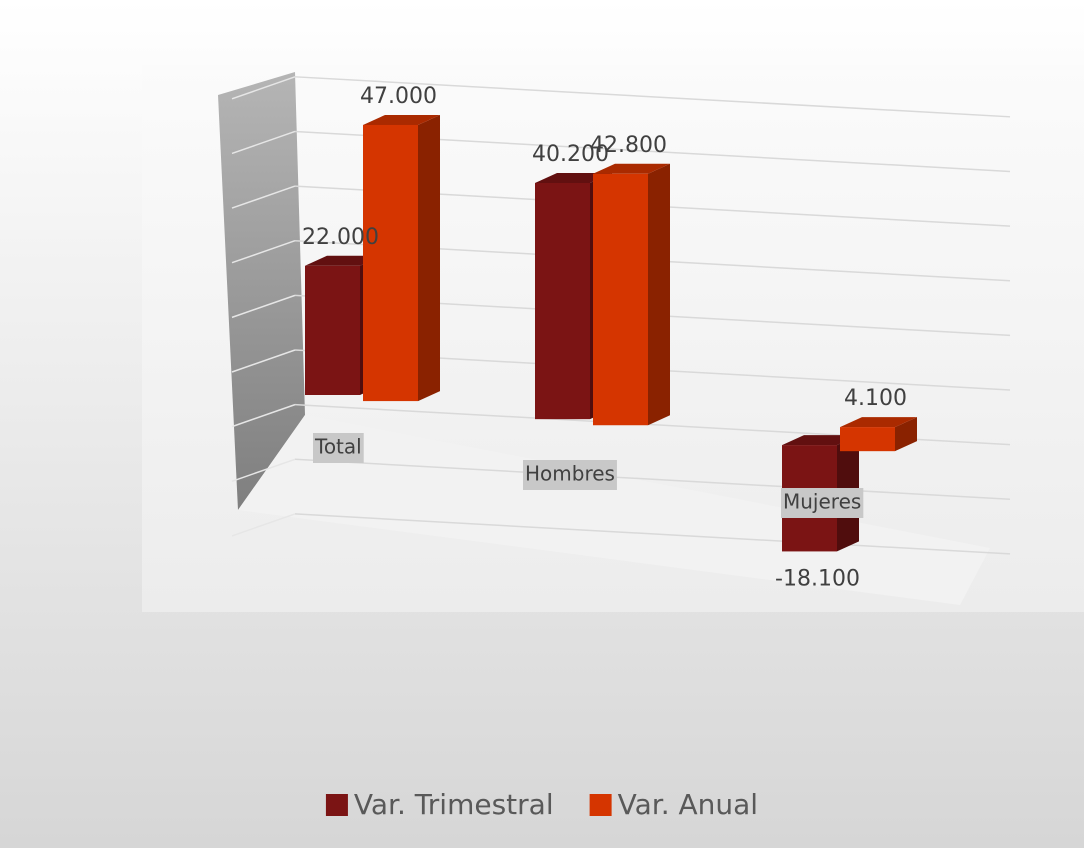  I want to click on category-label: Mujeres, so click(822, 502).